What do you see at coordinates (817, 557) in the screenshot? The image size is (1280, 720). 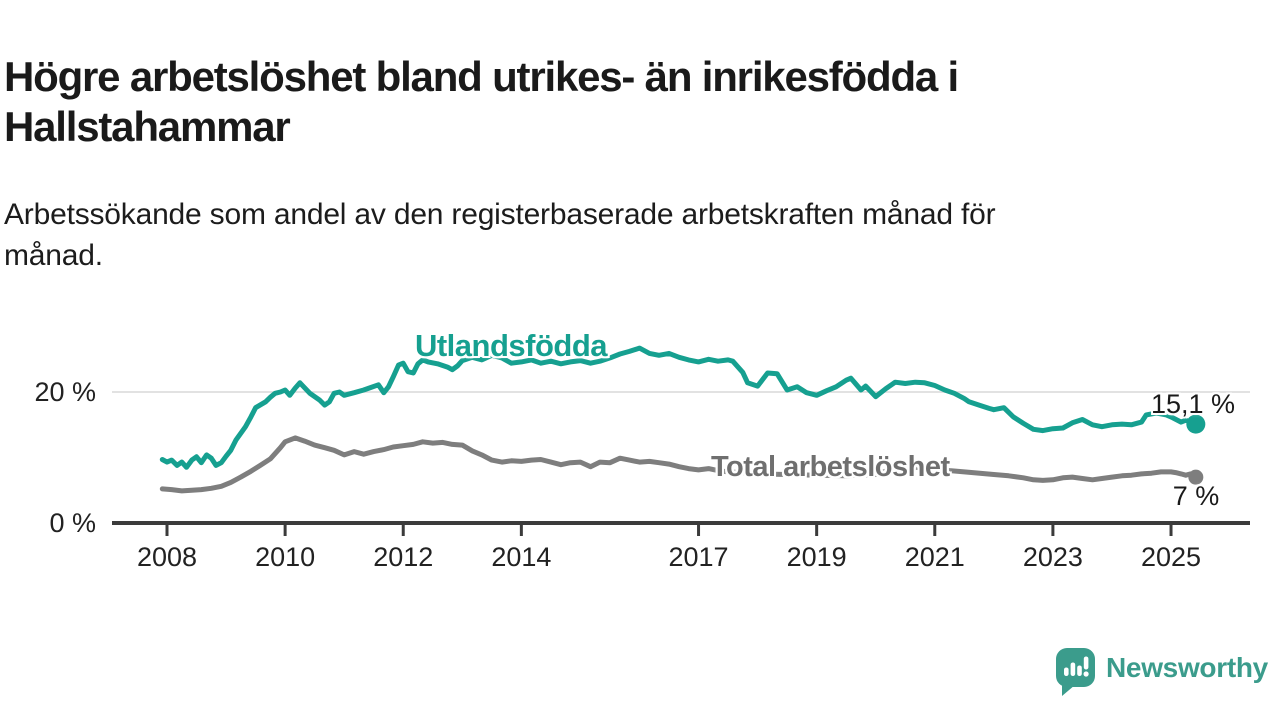 I see `x-tick-label-2019: 2019` at bounding box center [817, 557].